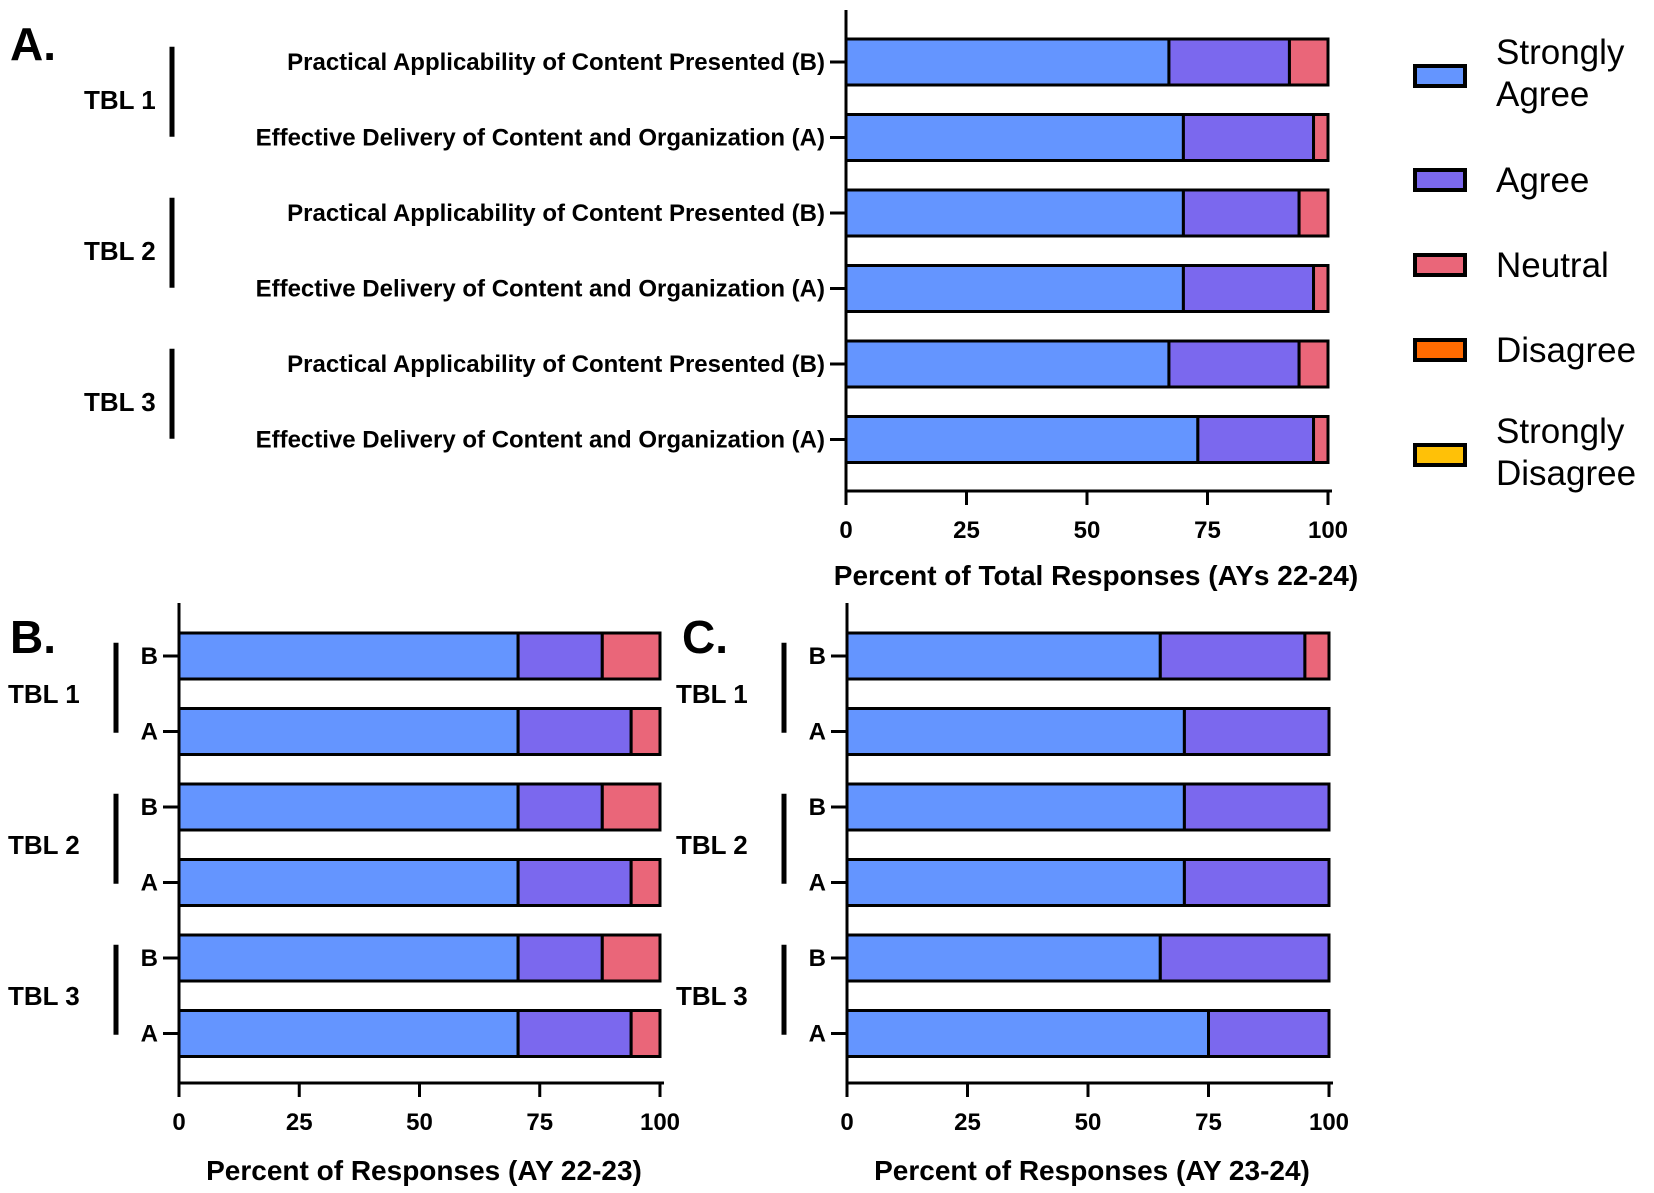  Describe the element at coordinates (33, 44) in the screenshot. I see `panel-letter: A.` at that location.